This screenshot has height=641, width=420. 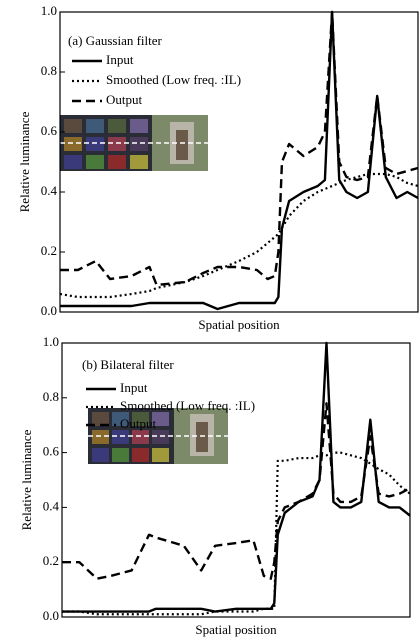 What do you see at coordinates (128, 364) in the screenshot?
I see `panel-annotation: (b) Bilateral filter` at bounding box center [128, 364].